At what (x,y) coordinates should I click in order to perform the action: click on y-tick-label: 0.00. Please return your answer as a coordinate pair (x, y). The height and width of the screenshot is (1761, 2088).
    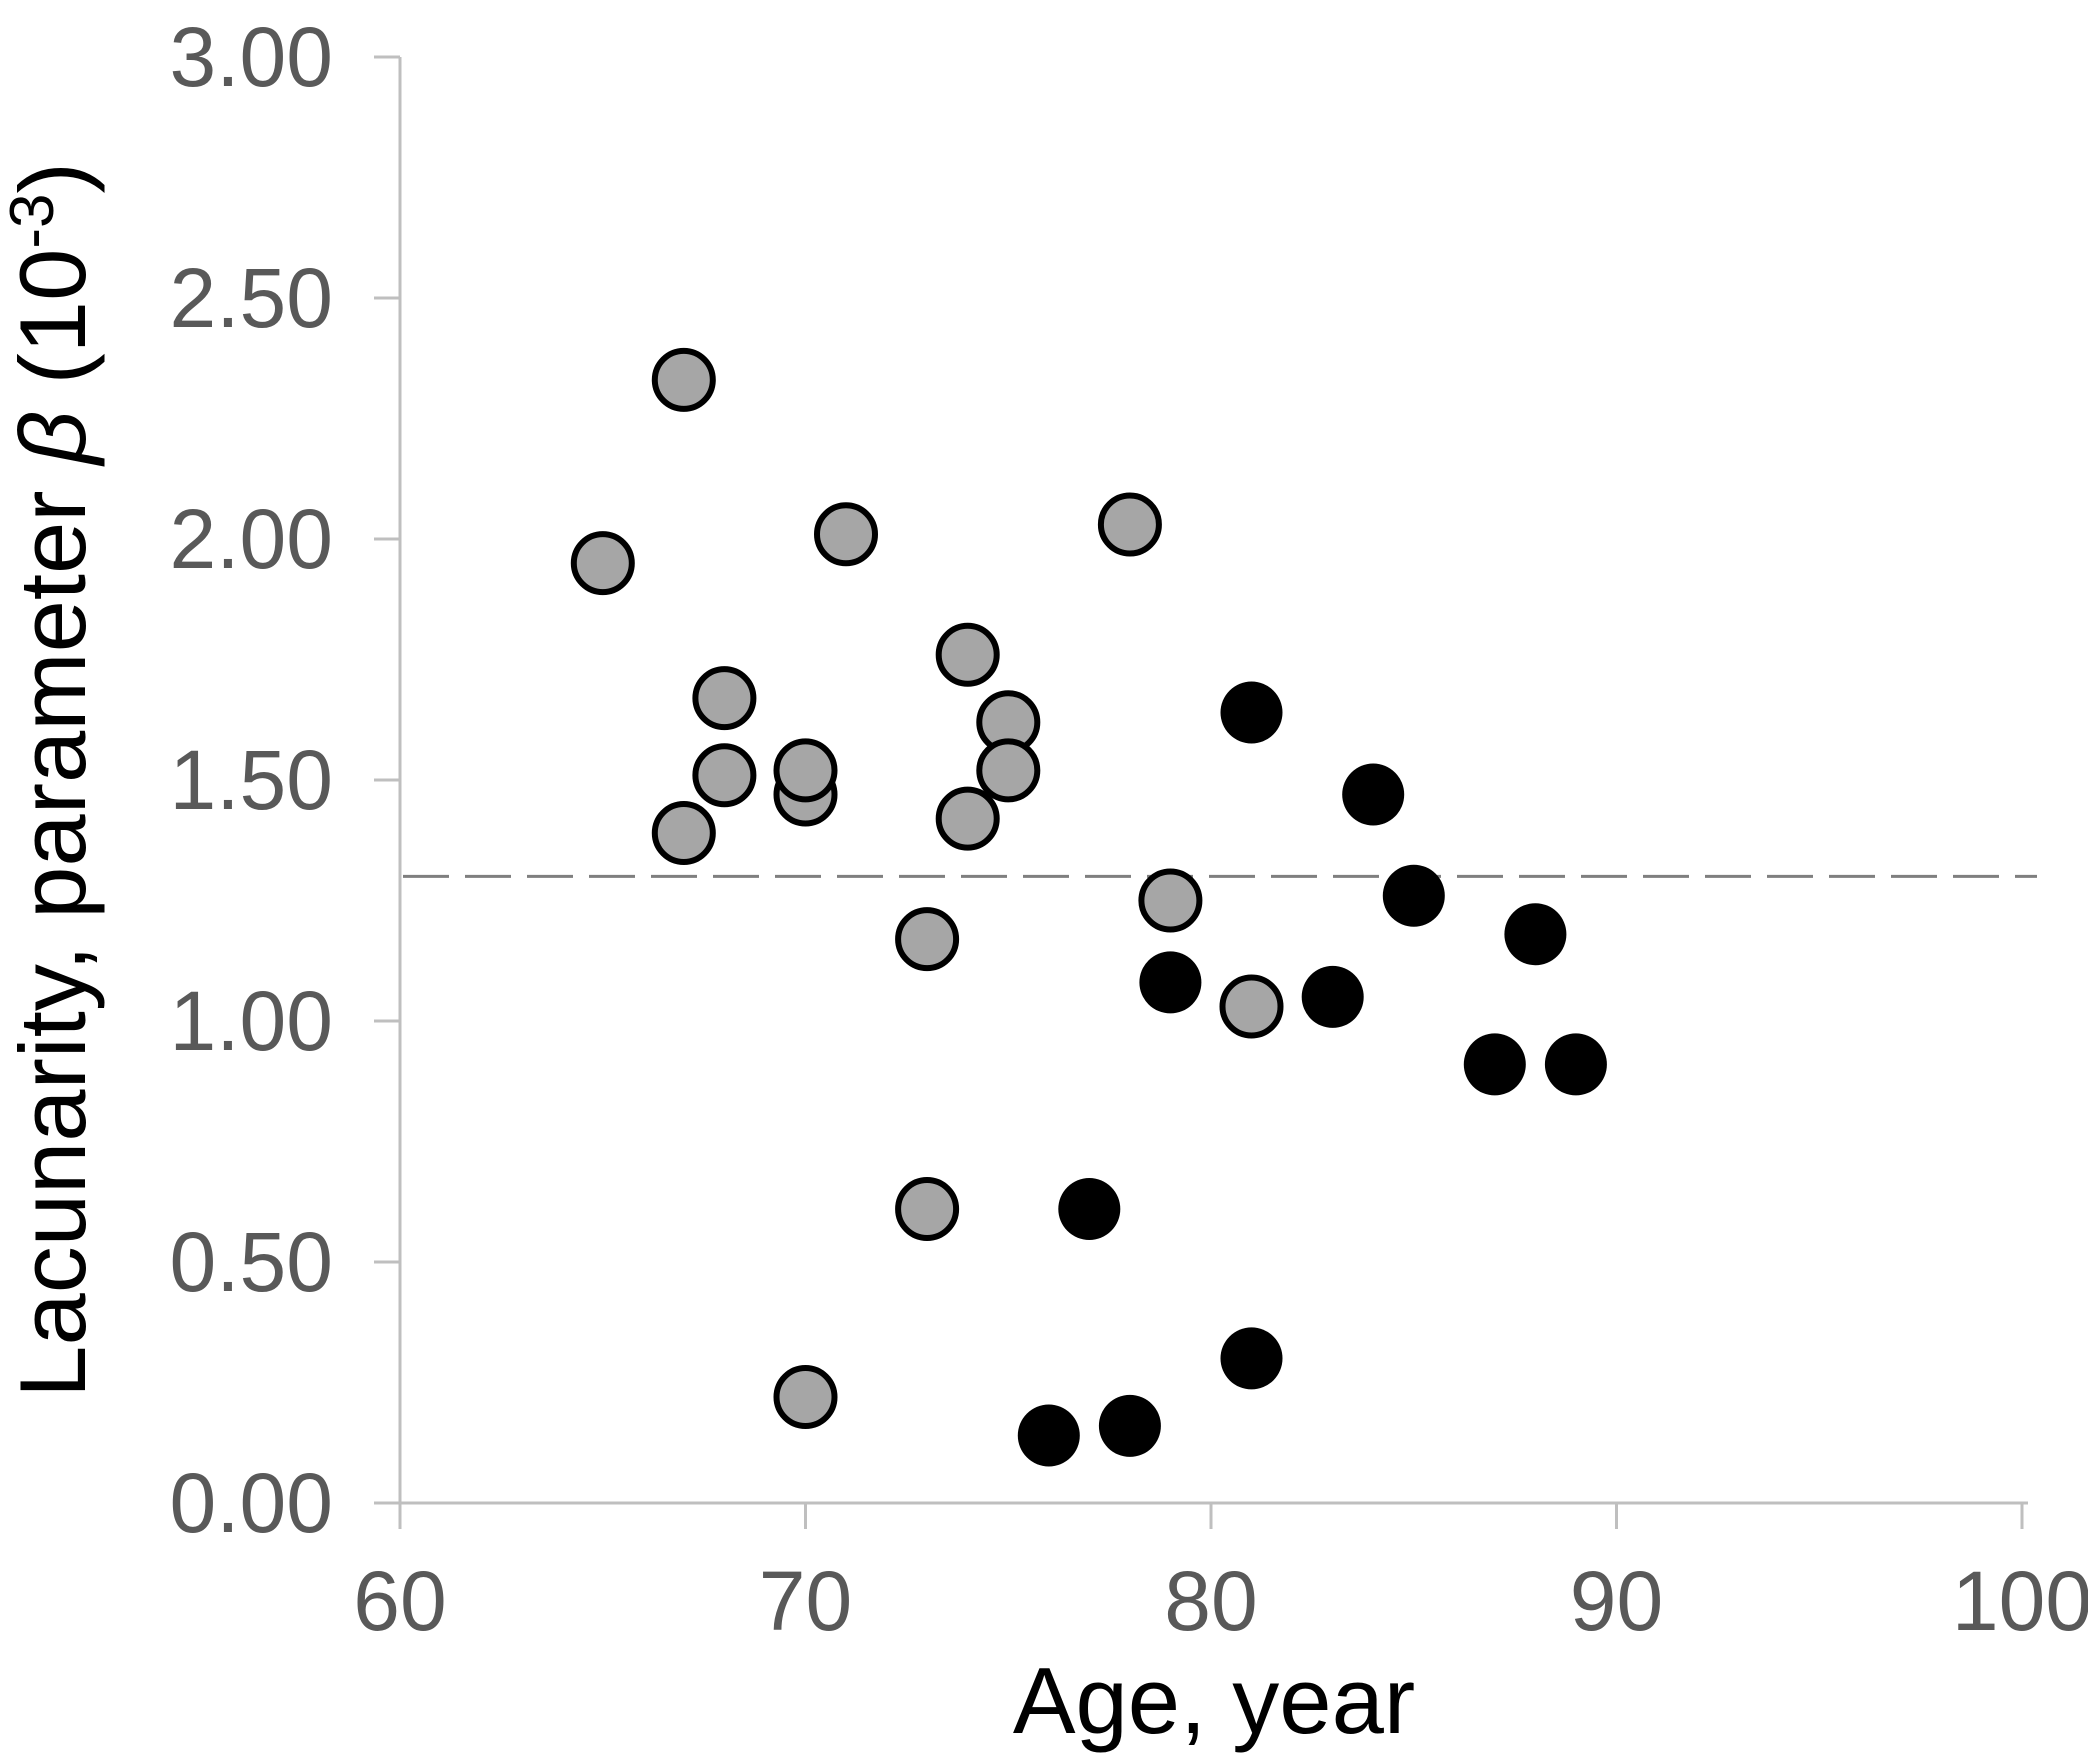
    Looking at the image, I should click on (252, 1503).